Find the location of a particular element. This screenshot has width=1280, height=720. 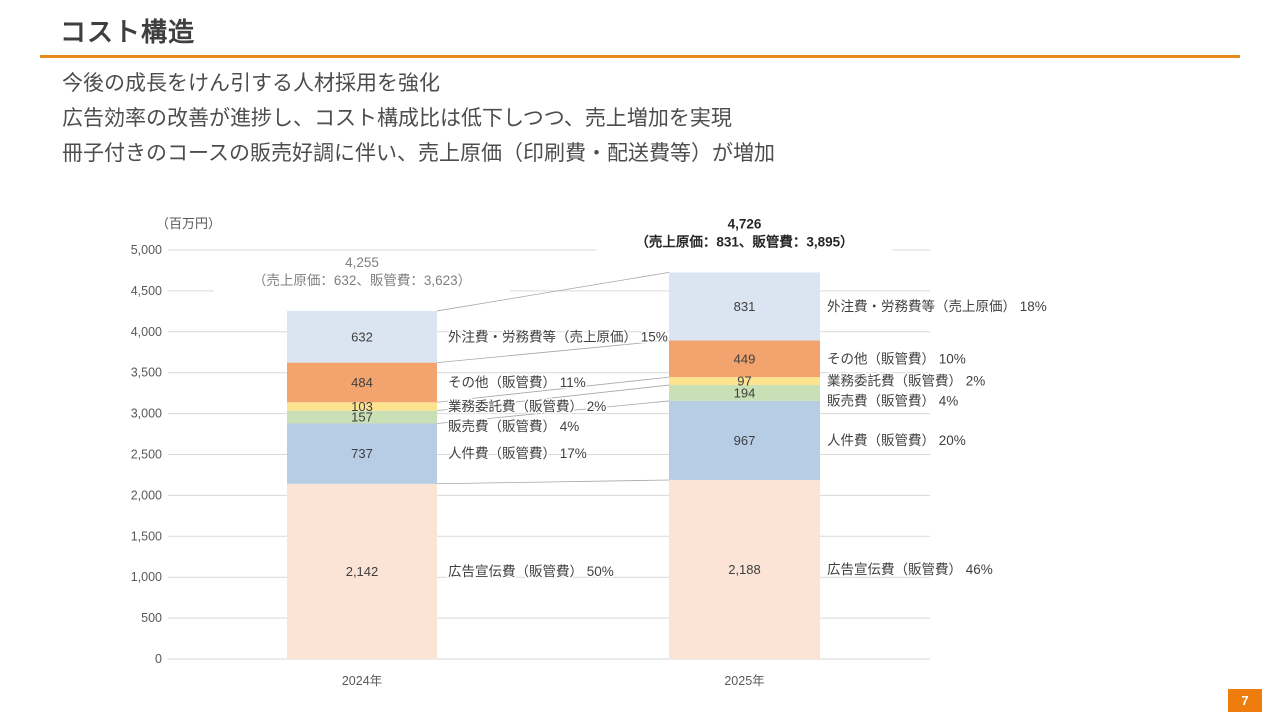

y-axis-unit-label: （百万円） is located at coordinates (188, 223).